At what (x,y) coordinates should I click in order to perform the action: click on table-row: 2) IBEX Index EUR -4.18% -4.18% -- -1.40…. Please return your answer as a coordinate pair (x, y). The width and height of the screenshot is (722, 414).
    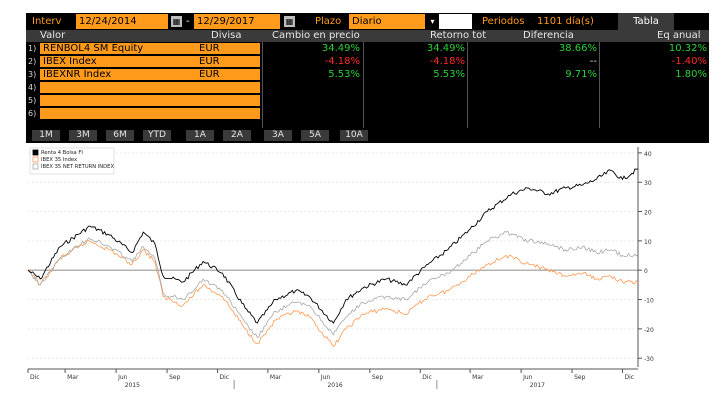
    Looking at the image, I should click on (367, 62).